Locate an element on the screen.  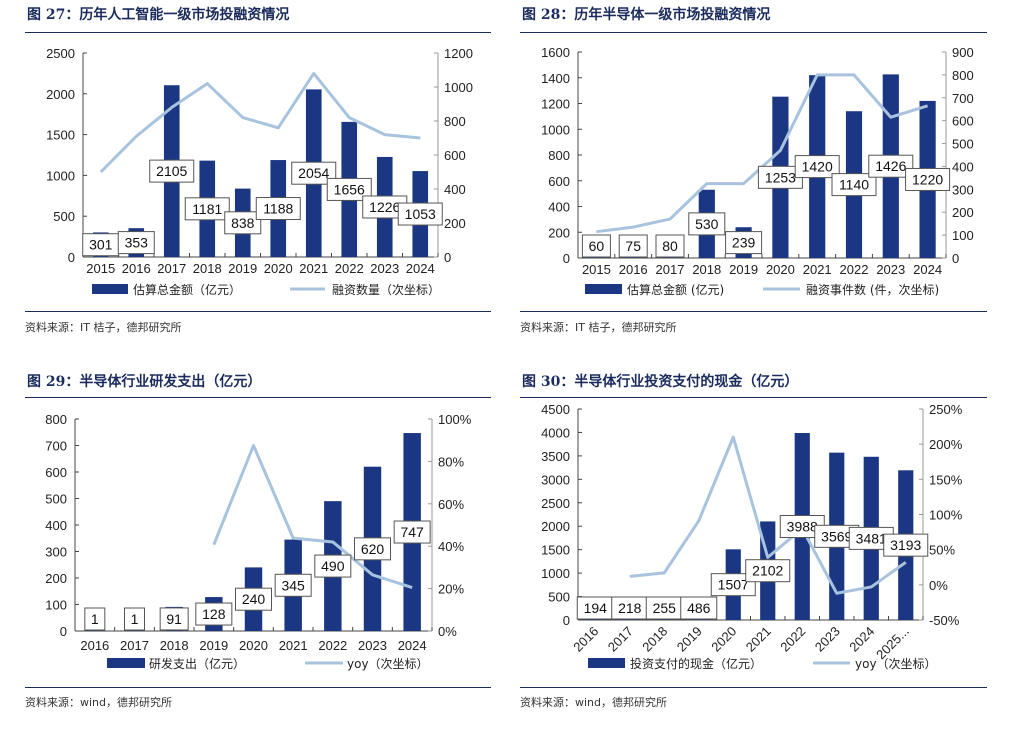
x-tick-label: 2024 is located at coordinates (927, 269).